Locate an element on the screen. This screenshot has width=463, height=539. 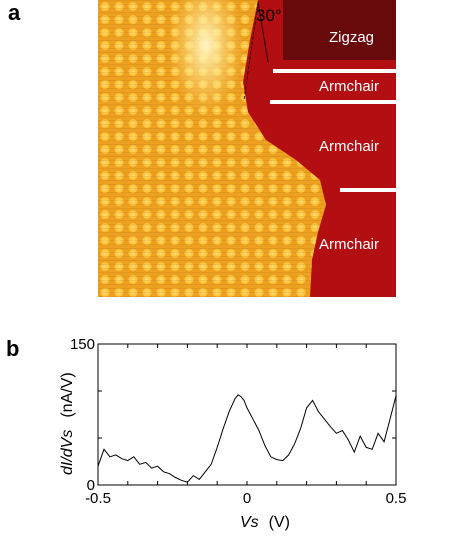
panel-a-label: a is located at coordinates (14, 12).